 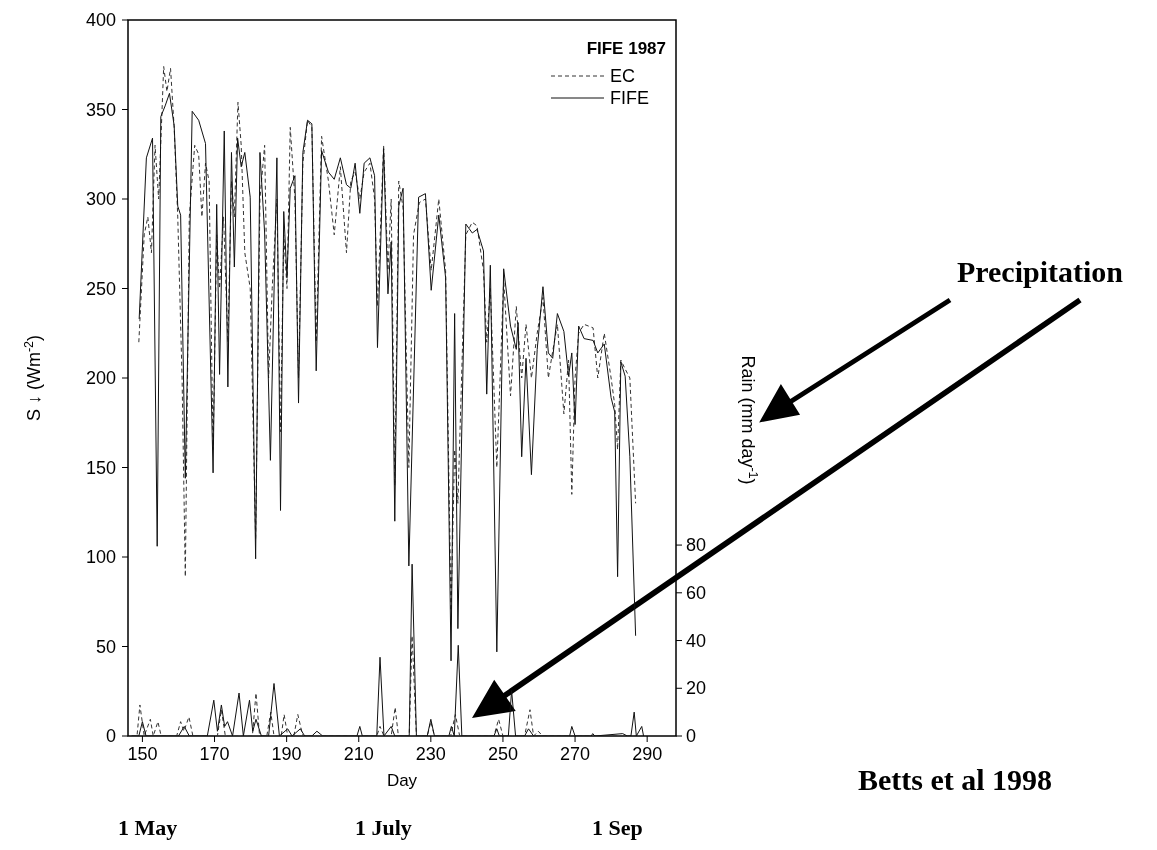 I want to click on text: 1 Sep, so click(x=617, y=827).